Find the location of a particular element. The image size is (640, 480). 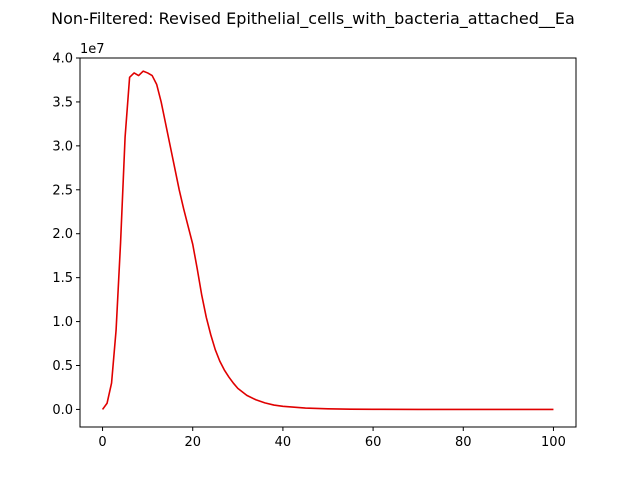

x-tick-label: 60 is located at coordinates (373, 442).